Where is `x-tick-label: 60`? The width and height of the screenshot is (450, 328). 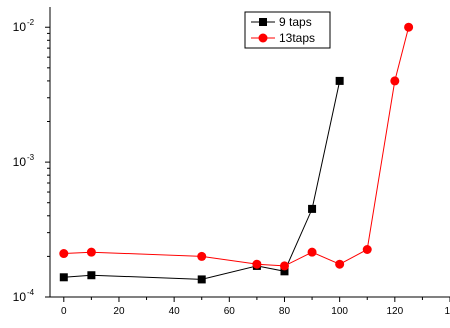 x-tick-label: 60 is located at coordinates (230, 311).